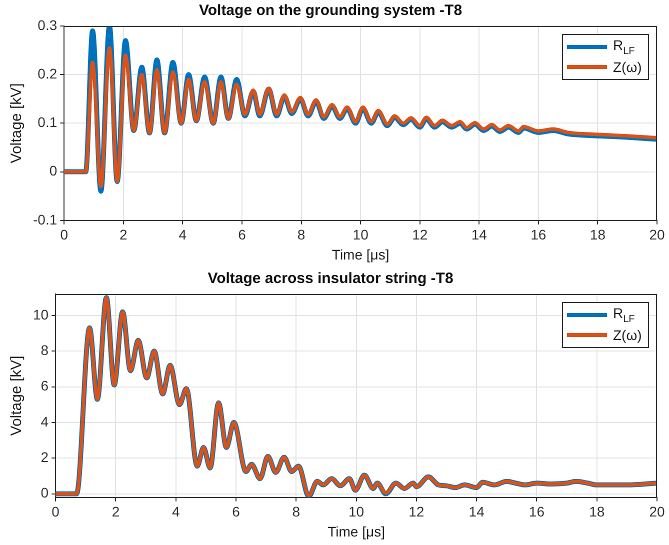 Image resolution: width=669 pixels, height=545 pixels. What do you see at coordinates (331, 279) in the screenshot?
I see `chart-title: Voltage across insulator string -T8` at bounding box center [331, 279].